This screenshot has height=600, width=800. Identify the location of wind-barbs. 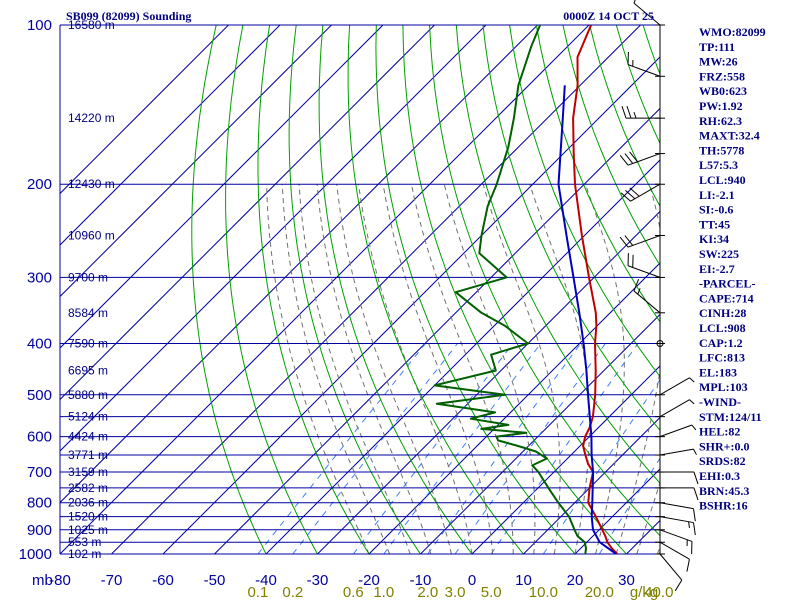
(659, 296).